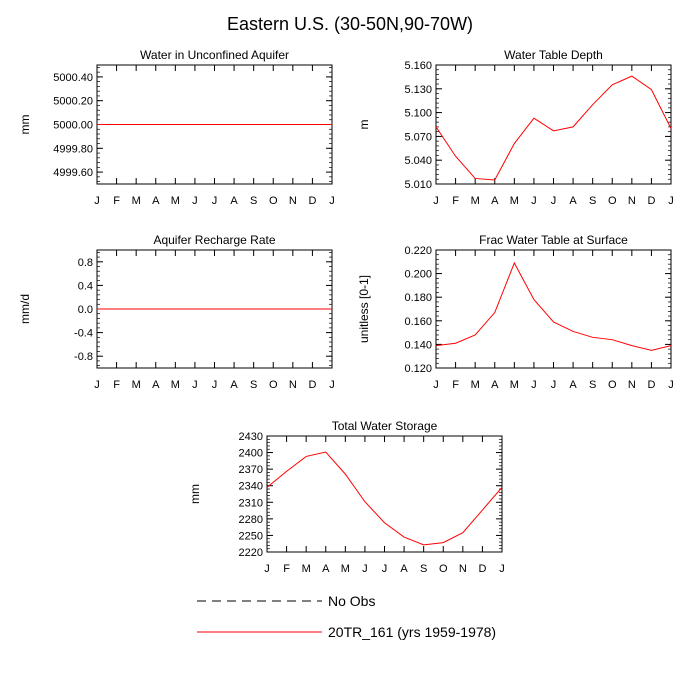  Describe the element at coordinates (418, 66) in the screenshot. I see `water-table-depth-y-tick-label: 5.160` at that location.